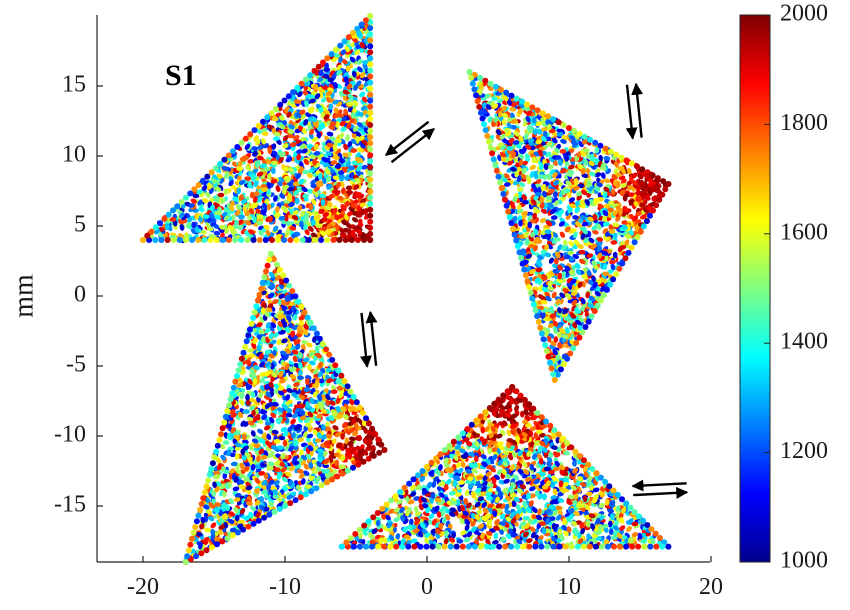 The height and width of the screenshot is (610, 850). I want to click on x-tick-label: 0, so click(427, 587).